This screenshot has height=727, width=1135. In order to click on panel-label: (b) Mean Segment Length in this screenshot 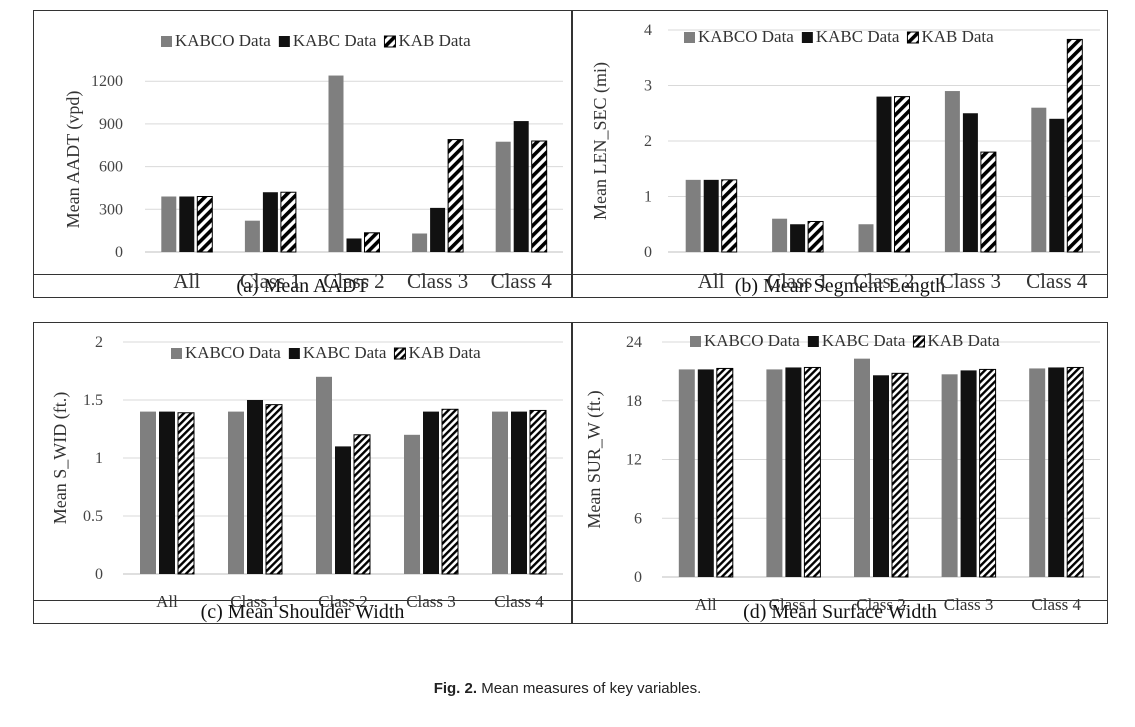, I will do `click(840, 286)`.